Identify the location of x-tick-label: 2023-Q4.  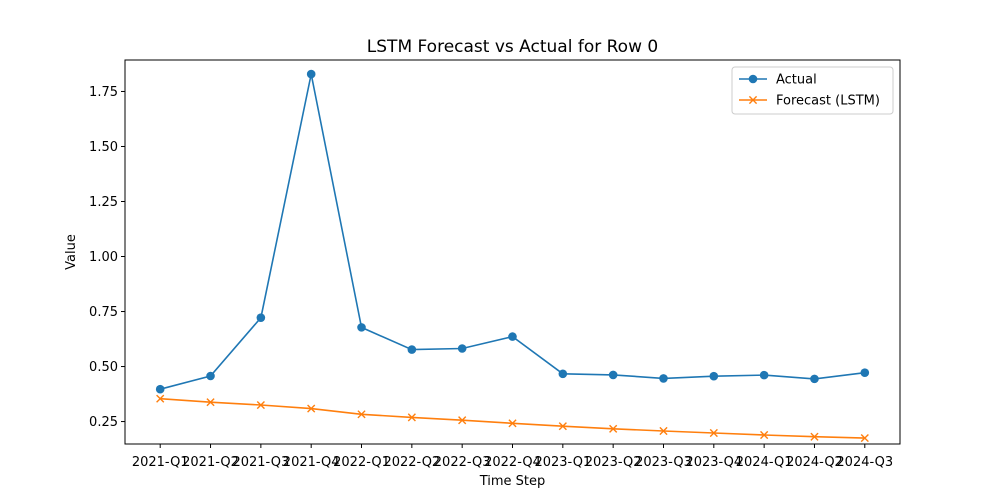
(713, 462).